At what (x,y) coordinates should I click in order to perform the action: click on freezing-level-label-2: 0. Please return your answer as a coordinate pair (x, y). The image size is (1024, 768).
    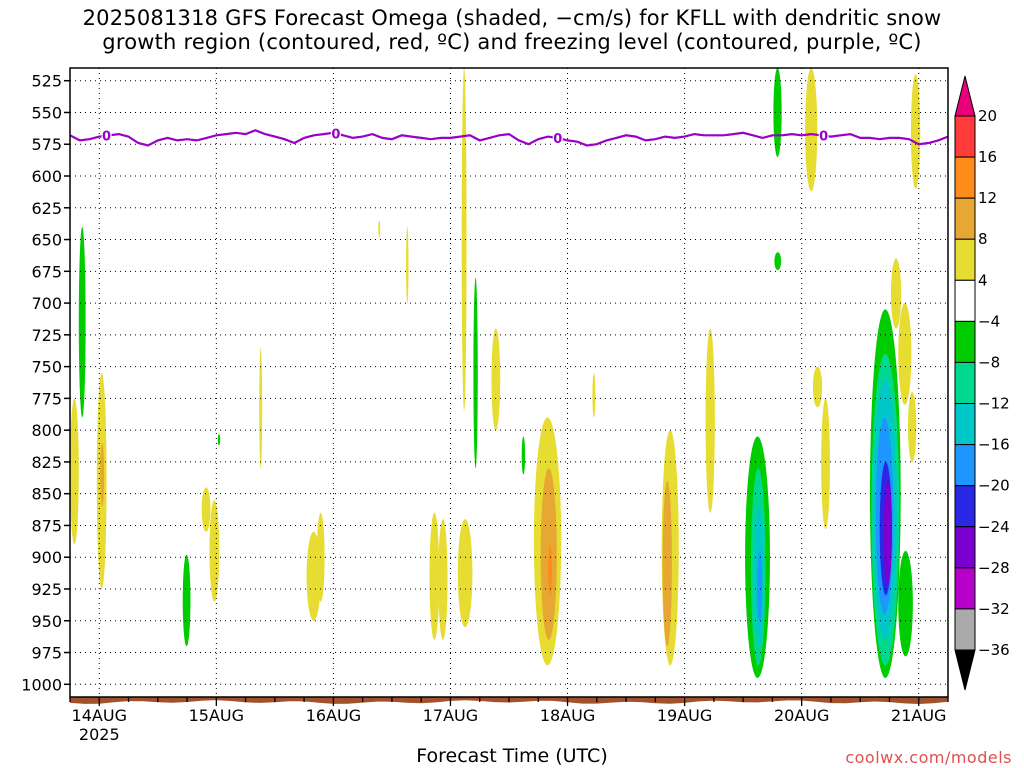
    Looking at the image, I should click on (557, 139).